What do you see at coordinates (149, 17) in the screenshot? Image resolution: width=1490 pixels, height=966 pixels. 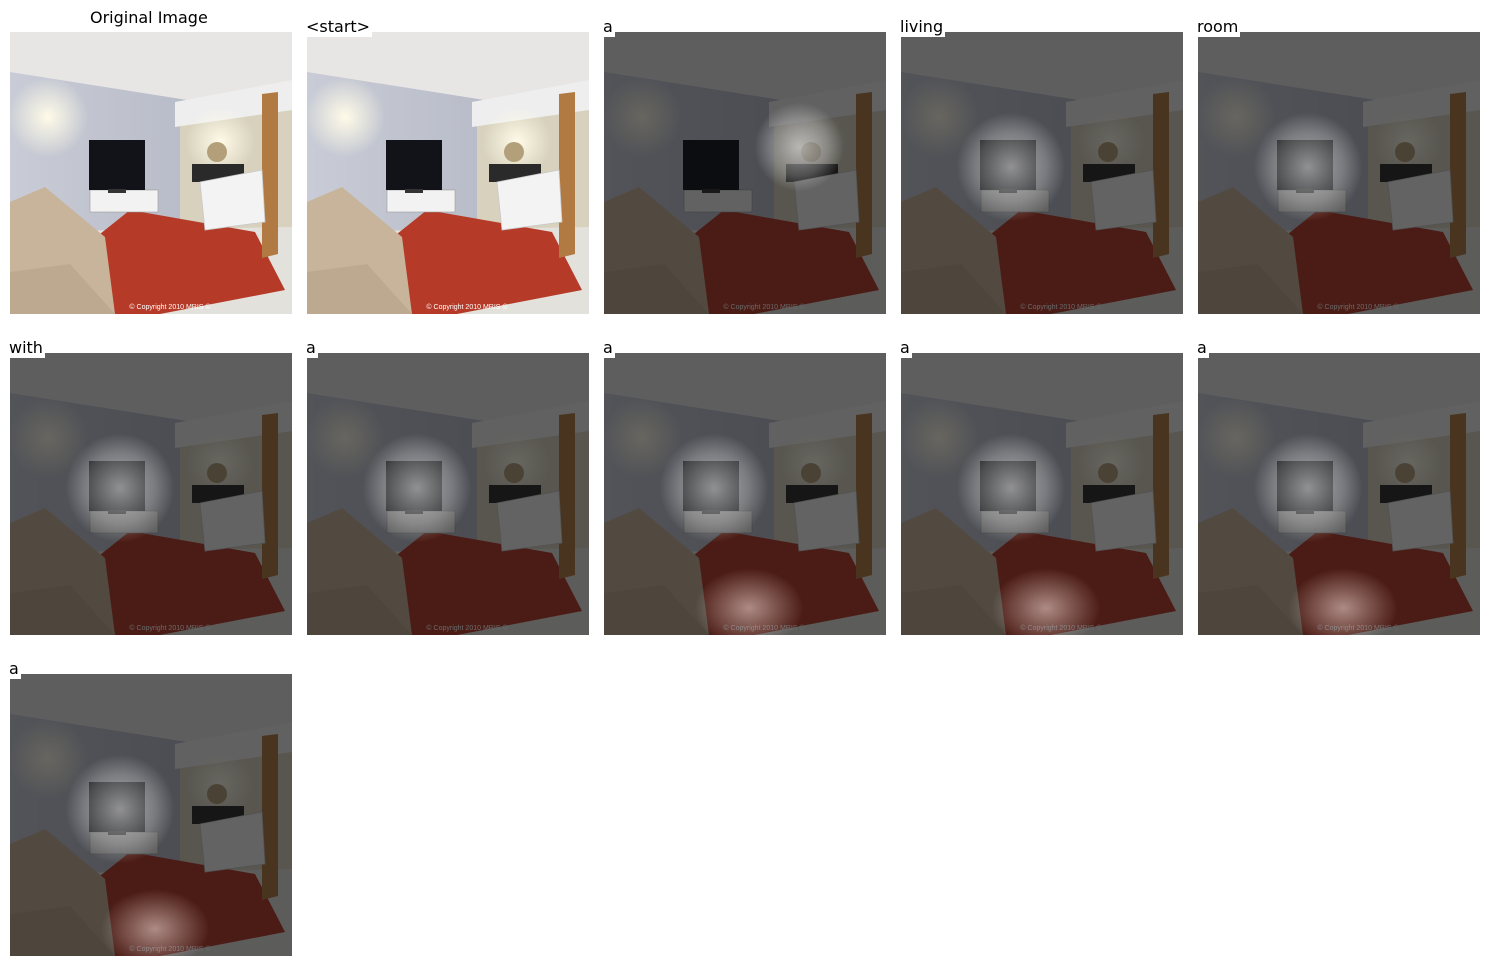 I see `original-image-title: Original Image` at bounding box center [149, 17].